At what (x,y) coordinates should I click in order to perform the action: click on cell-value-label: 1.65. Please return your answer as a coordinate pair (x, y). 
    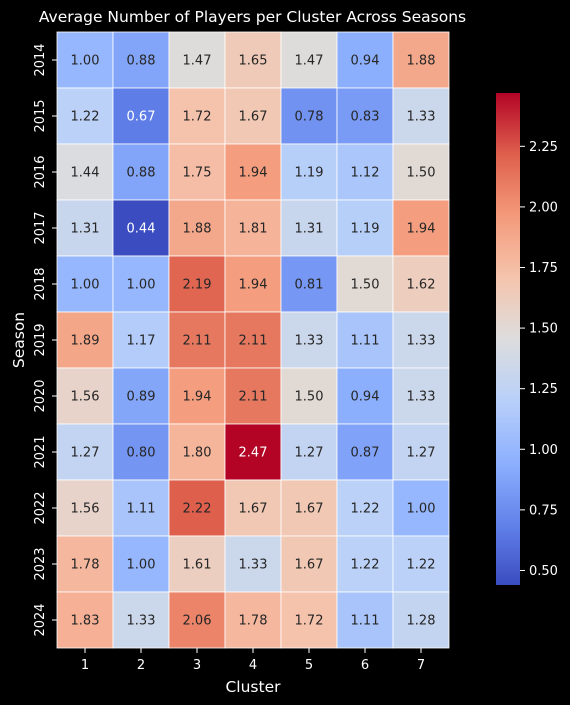
    Looking at the image, I should click on (253, 61).